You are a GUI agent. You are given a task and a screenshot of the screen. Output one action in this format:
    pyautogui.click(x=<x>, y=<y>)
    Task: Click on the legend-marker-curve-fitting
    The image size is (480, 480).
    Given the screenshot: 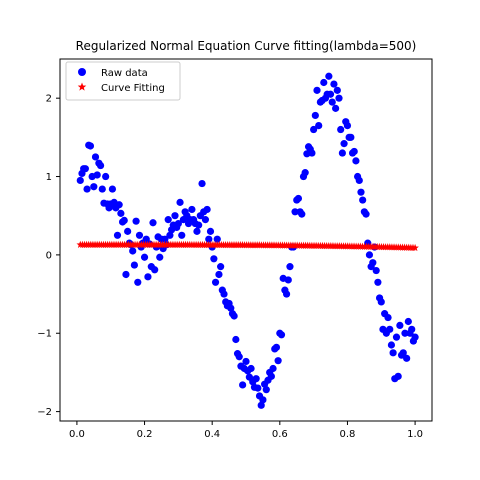 What is the action you would take?
    pyautogui.click(x=82, y=86)
    